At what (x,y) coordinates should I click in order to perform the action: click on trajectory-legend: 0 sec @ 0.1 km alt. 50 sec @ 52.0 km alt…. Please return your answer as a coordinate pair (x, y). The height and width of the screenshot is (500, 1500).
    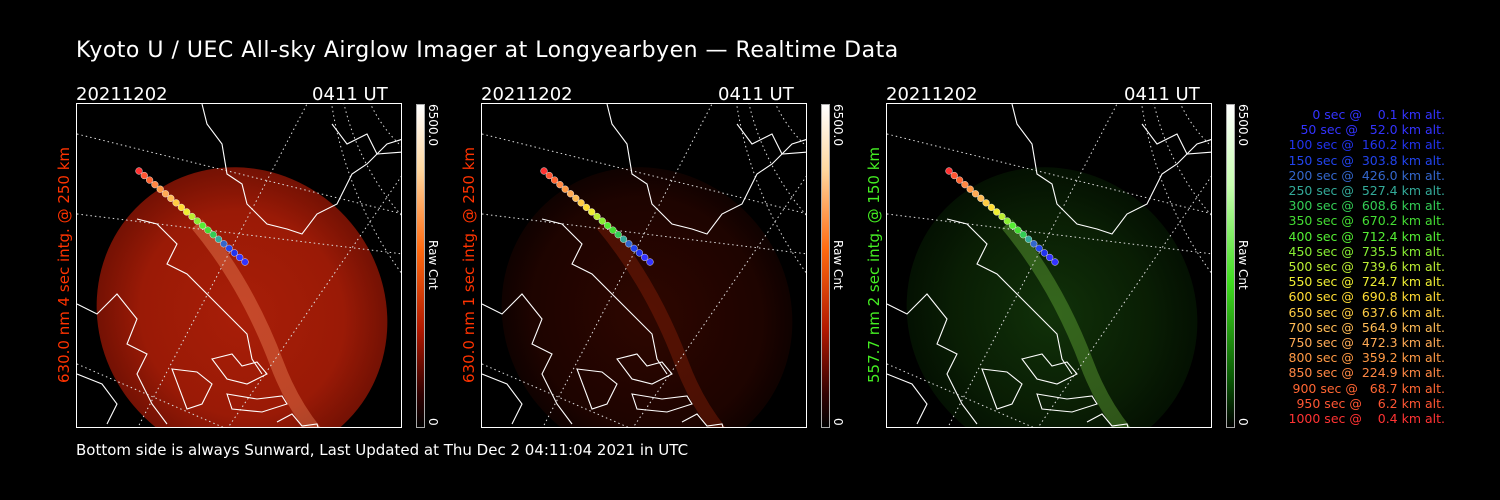
    Looking at the image, I should click on (1355, 266).